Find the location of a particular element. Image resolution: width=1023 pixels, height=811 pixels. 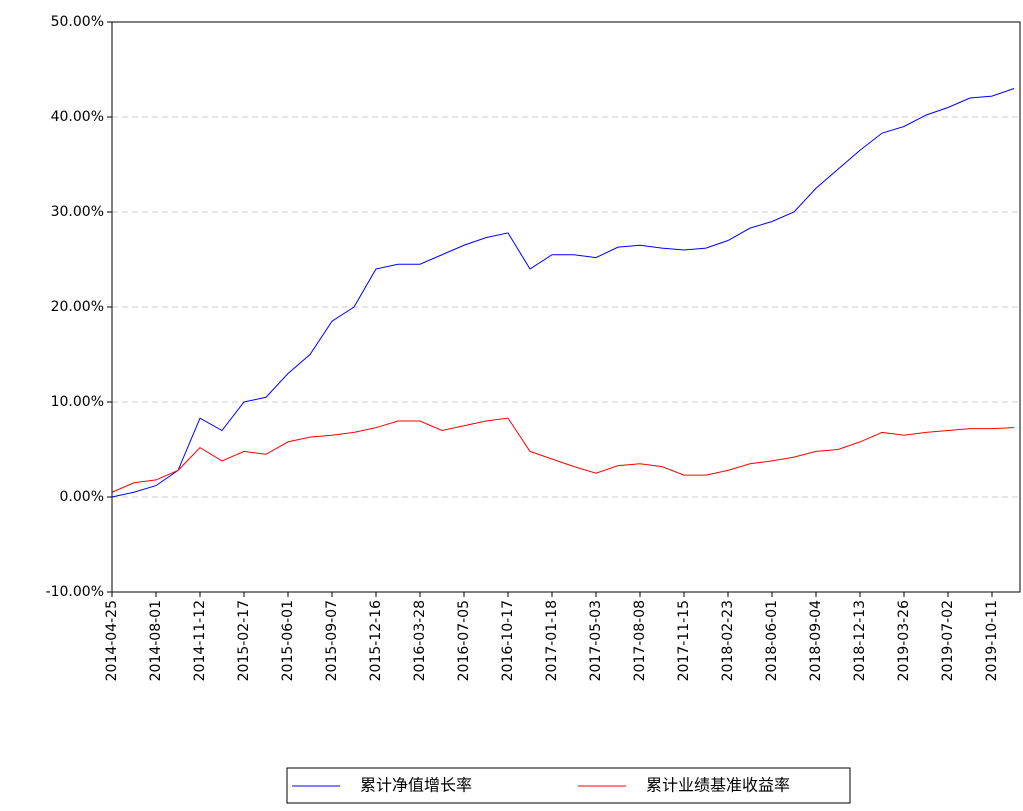

x-tick-label: 2019-10-11 is located at coordinates (992, 640).